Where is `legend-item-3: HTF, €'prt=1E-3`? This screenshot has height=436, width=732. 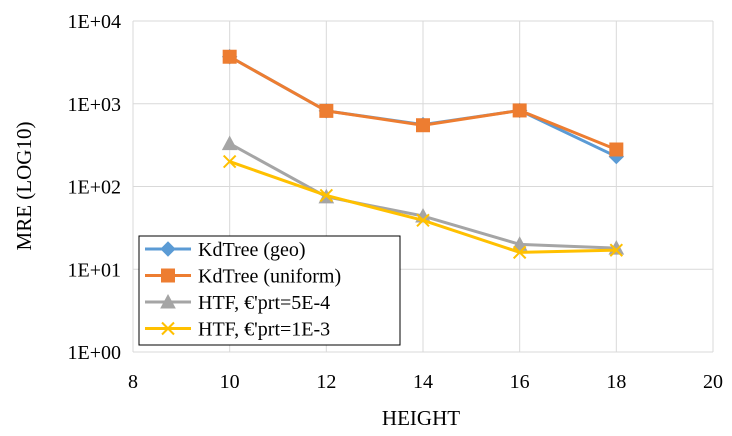
legend-item-3: HTF, €'prt=1E-3 is located at coordinates (237, 330).